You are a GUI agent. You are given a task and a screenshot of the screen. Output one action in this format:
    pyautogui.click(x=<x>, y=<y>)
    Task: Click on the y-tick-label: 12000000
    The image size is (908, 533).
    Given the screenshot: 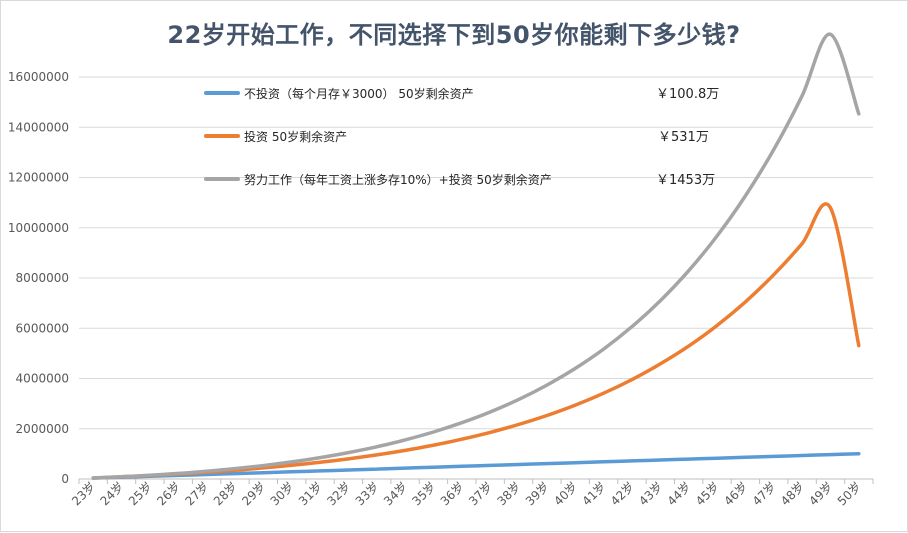 What is the action you would take?
    pyautogui.click(x=38, y=178)
    